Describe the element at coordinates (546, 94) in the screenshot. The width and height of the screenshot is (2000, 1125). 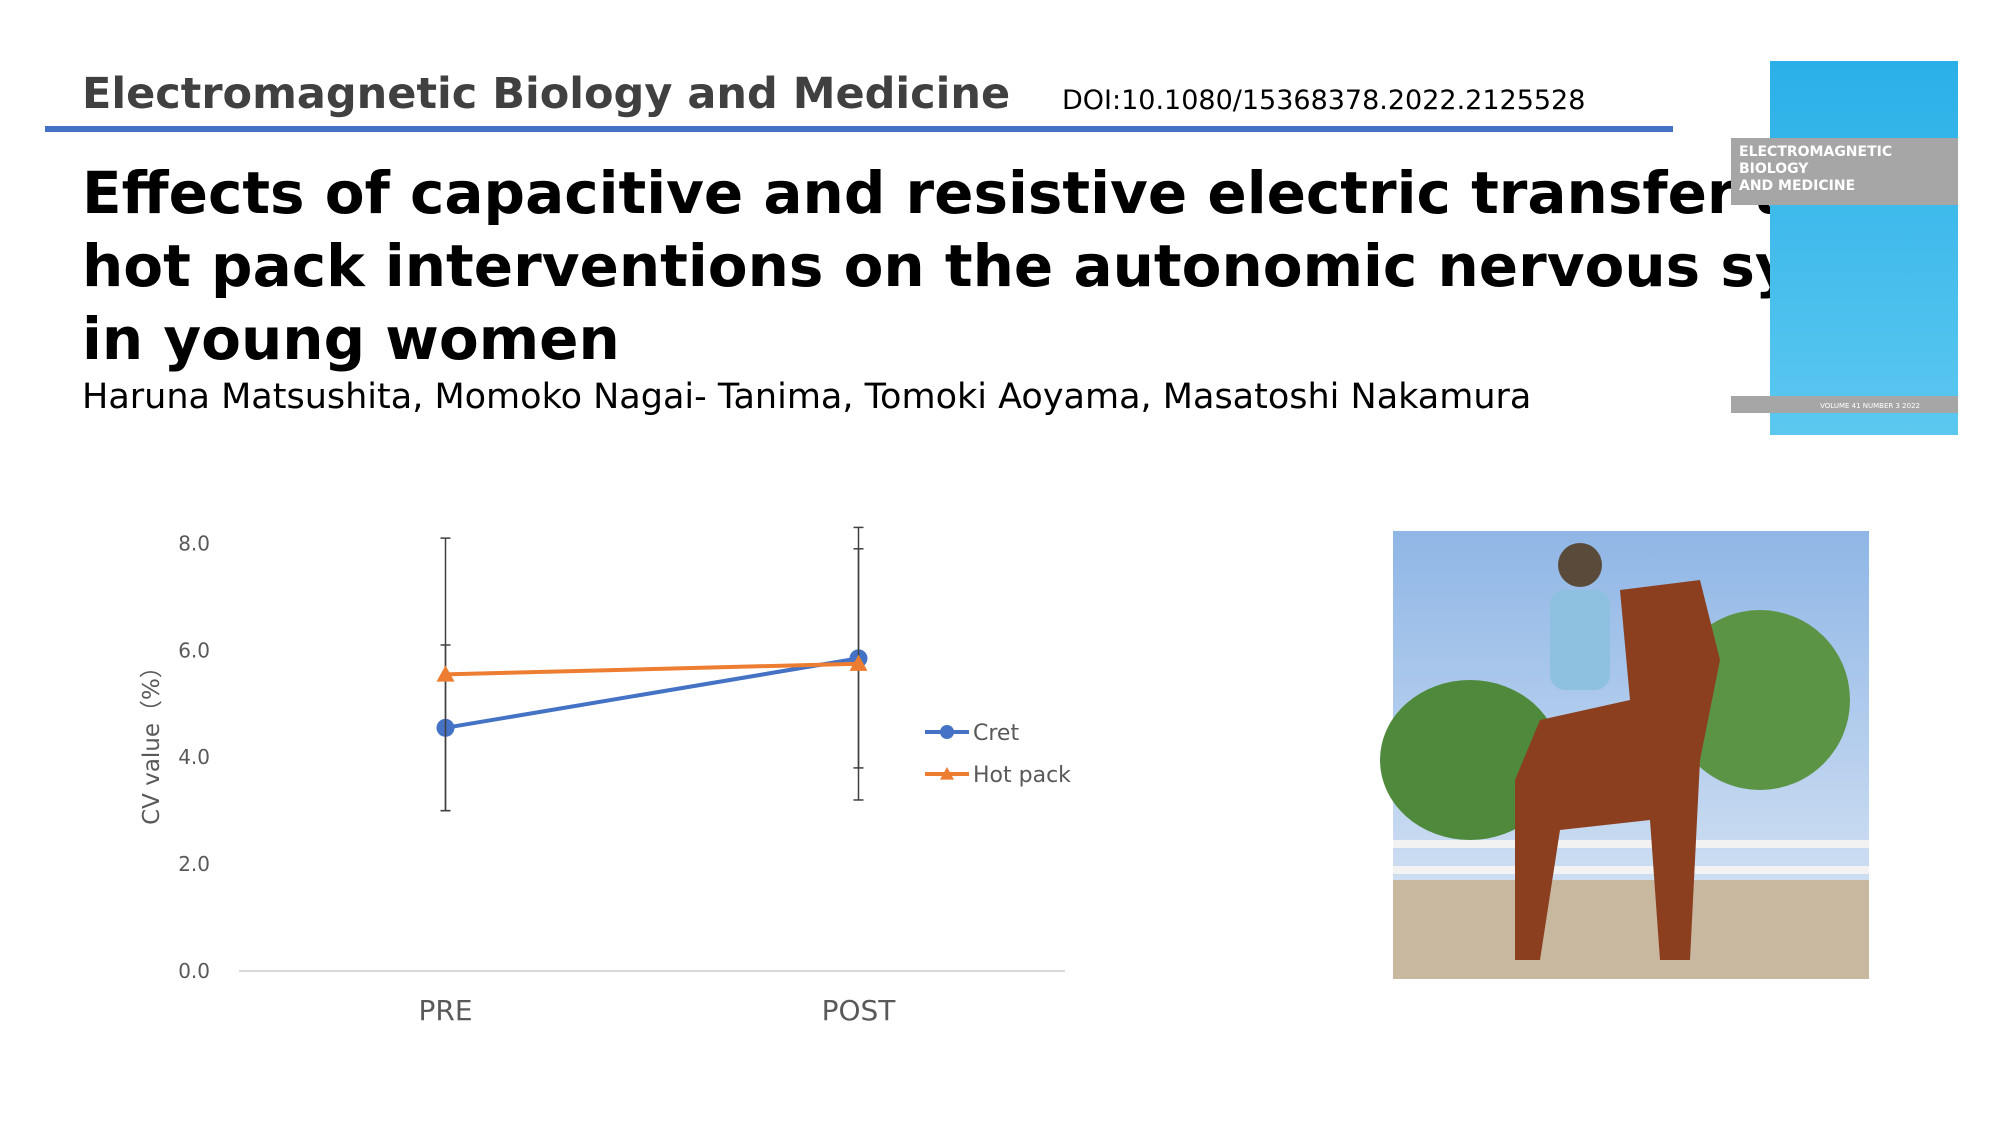
I see `journal-name: Electromagnetic Biology and Medicine` at that location.